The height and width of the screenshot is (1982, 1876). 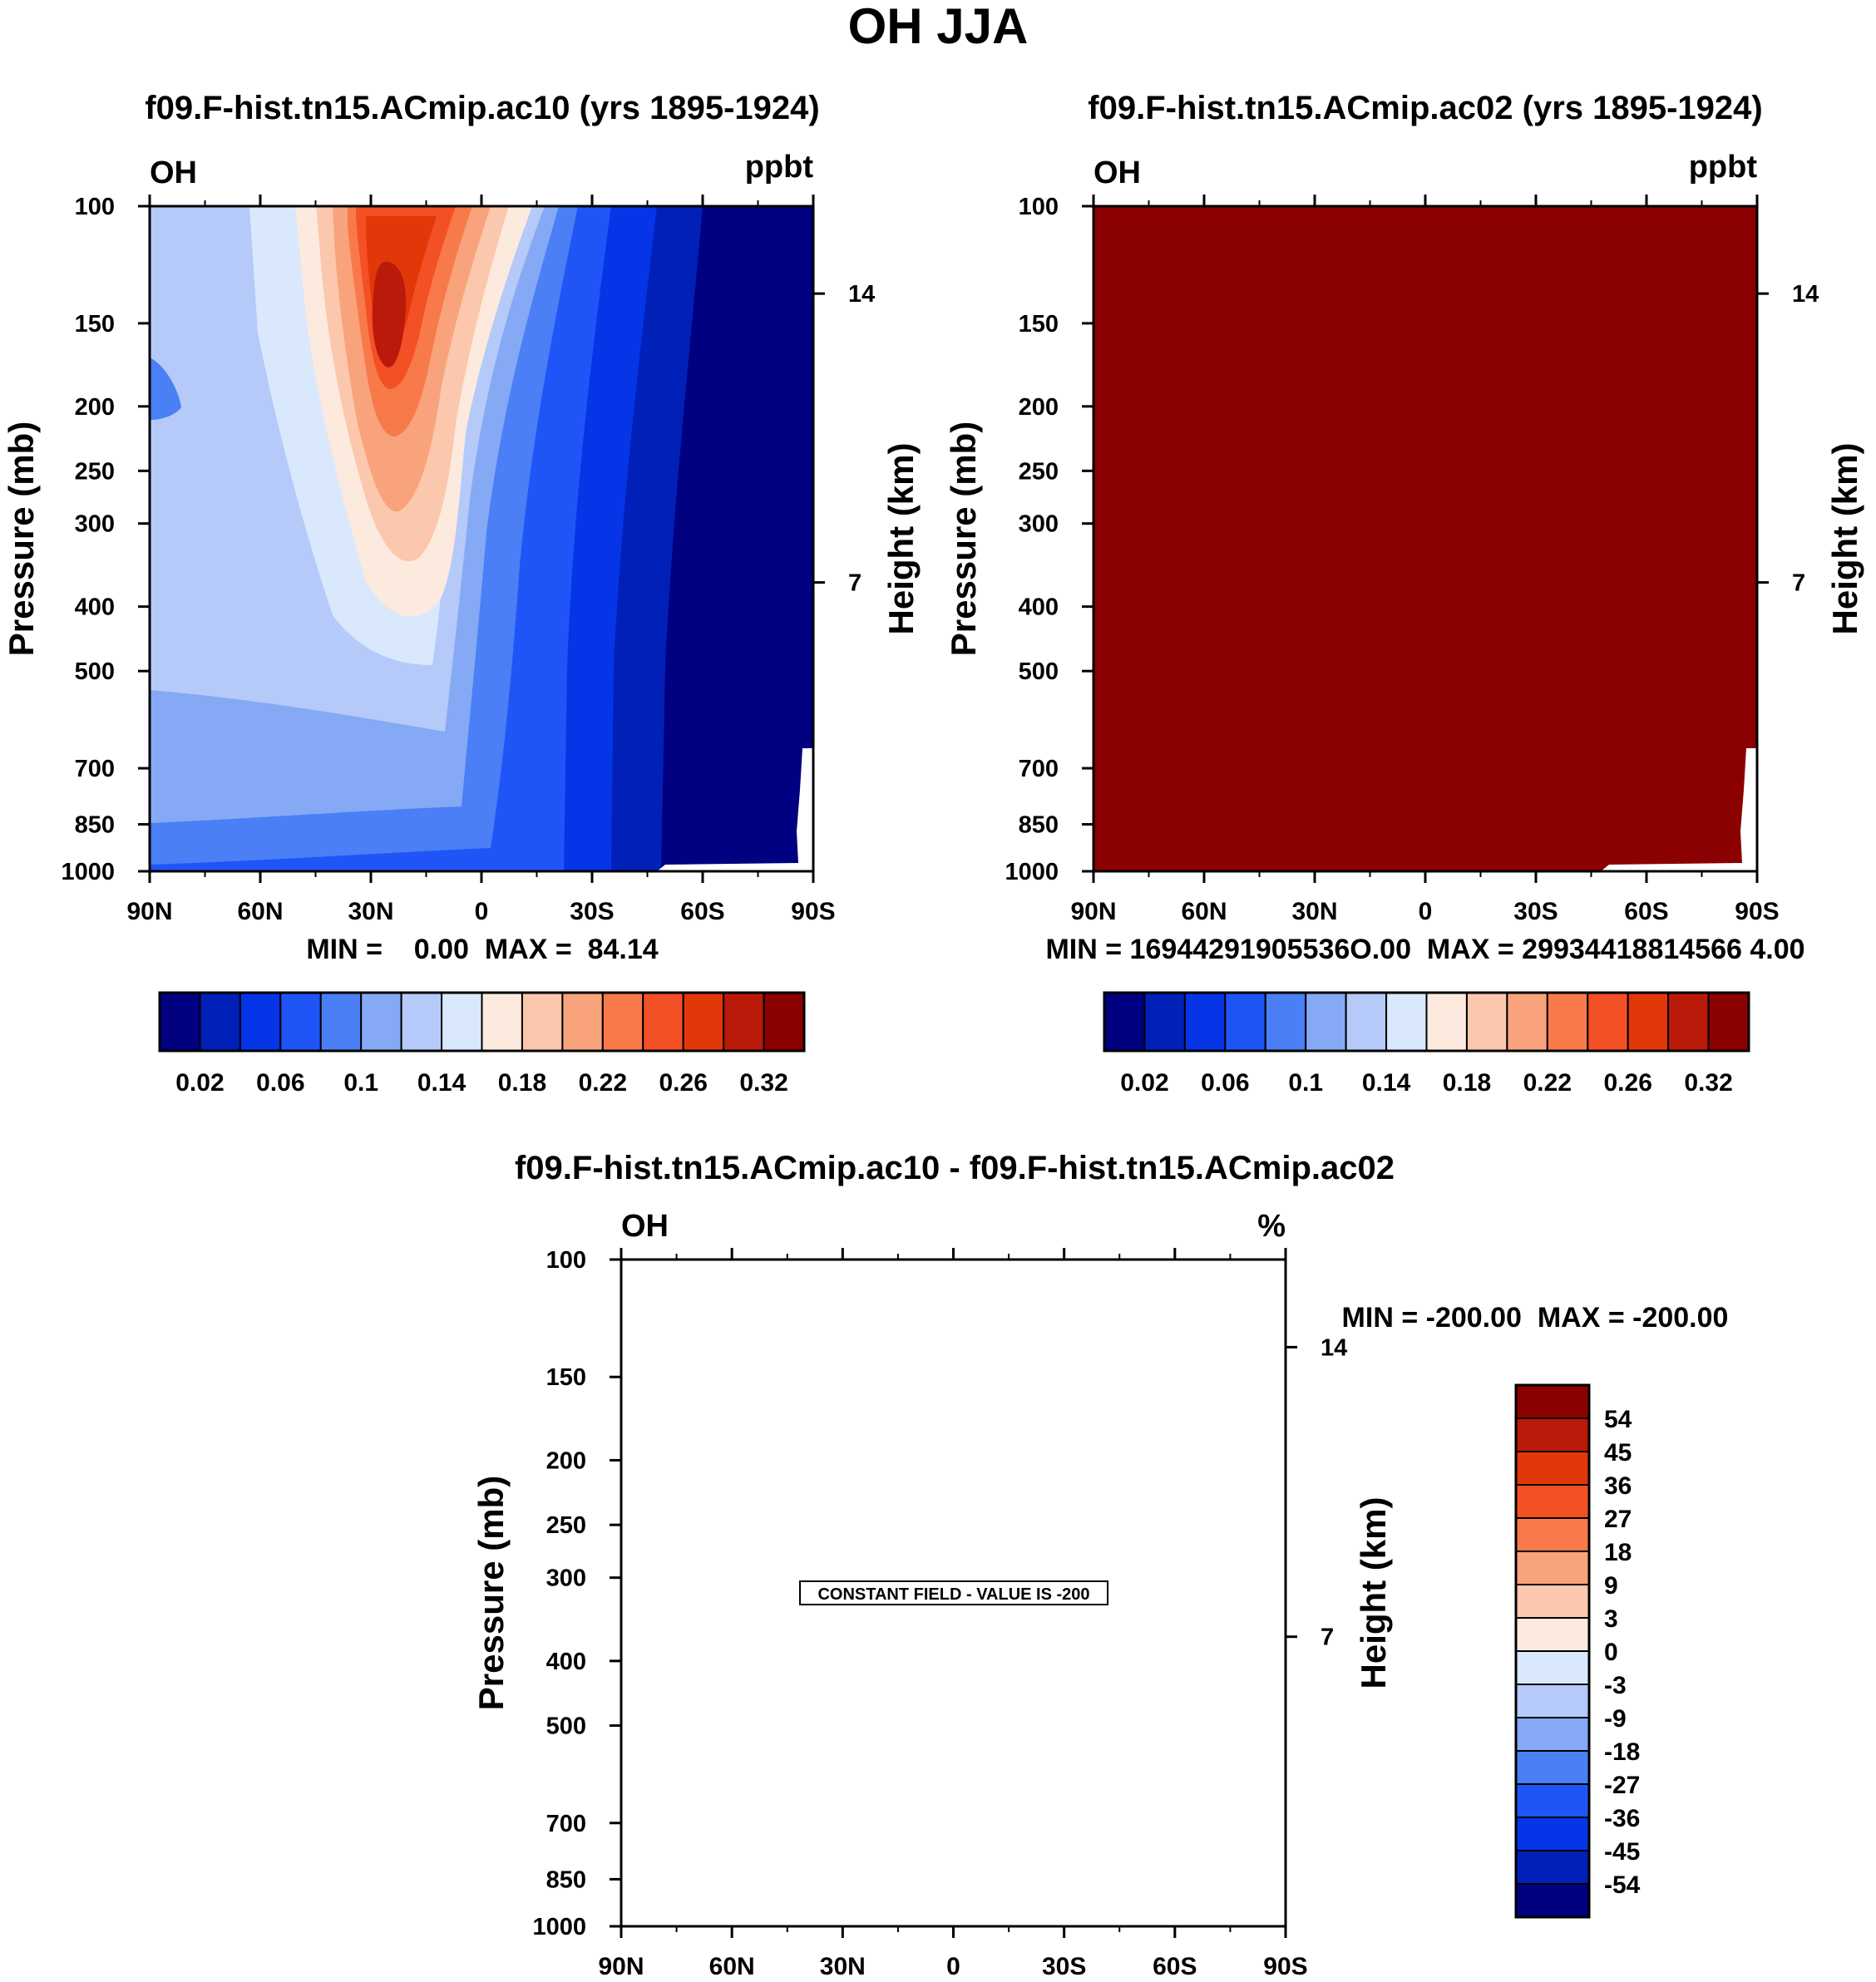 What do you see at coordinates (963, 539) in the screenshot?
I see `panel-ac02-ylabel: Pressure (mb)` at bounding box center [963, 539].